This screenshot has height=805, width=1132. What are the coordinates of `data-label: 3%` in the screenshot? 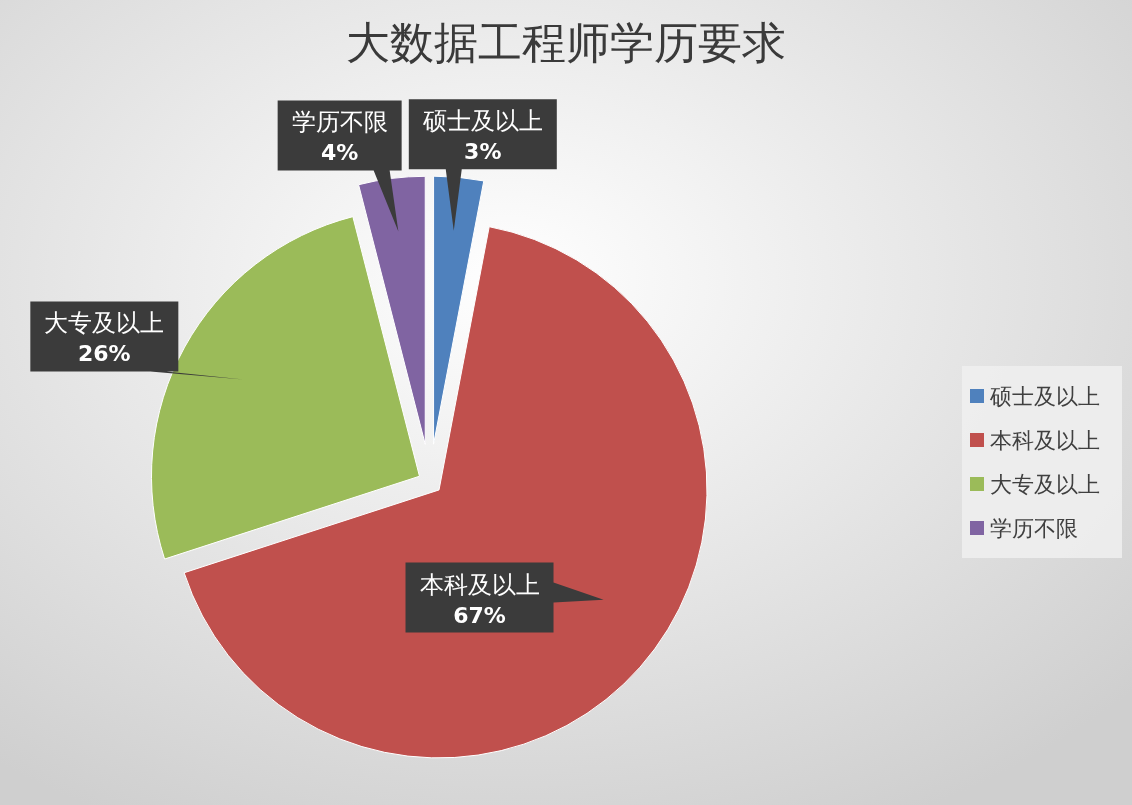 It's located at (483, 152).